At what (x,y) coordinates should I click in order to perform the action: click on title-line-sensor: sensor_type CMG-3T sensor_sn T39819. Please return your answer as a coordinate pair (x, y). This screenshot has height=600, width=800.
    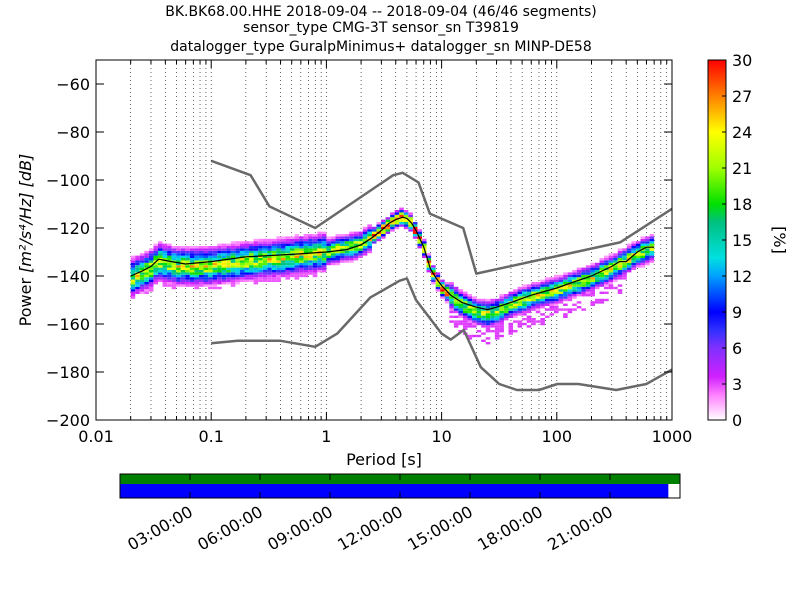
    Looking at the image, I should click on (381, 28).